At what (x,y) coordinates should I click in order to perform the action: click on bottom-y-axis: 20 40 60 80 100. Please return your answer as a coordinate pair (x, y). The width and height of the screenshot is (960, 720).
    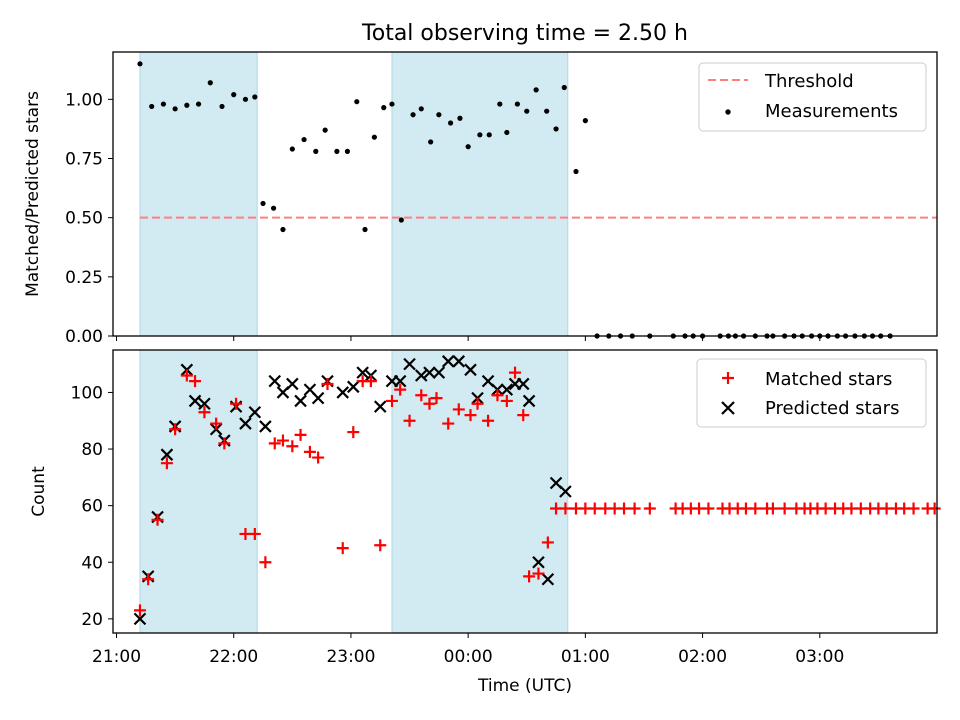
    Looking at the image, I should click on (92, 506).